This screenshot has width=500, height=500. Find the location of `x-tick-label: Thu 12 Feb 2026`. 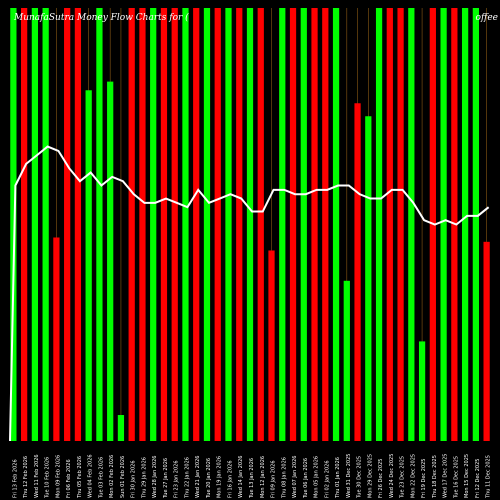

x-tick-label: Thu 12 Feb 2026 is located at coordinates (26, 477).